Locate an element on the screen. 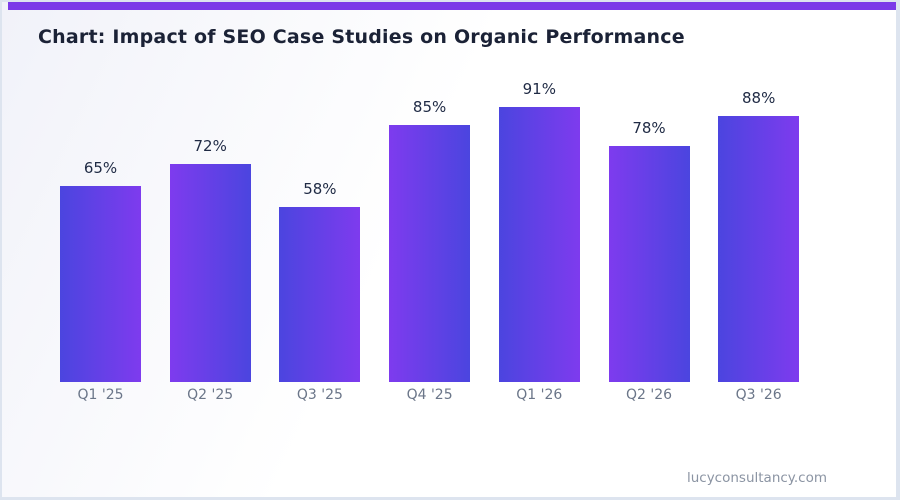 The image size is (900, 500). x-axis-tick-label: Q4 '25 is located at coordinates (429, 395).